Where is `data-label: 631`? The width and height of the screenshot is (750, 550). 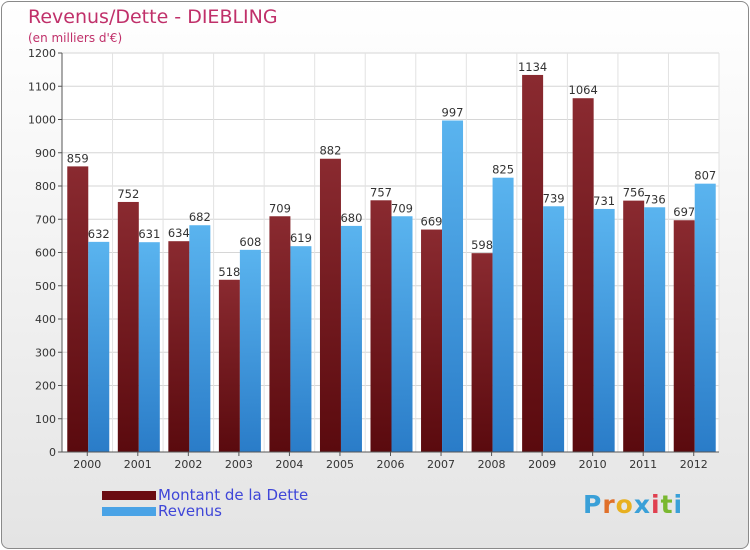
data-label: 631 is located at coordinates (149, 234).